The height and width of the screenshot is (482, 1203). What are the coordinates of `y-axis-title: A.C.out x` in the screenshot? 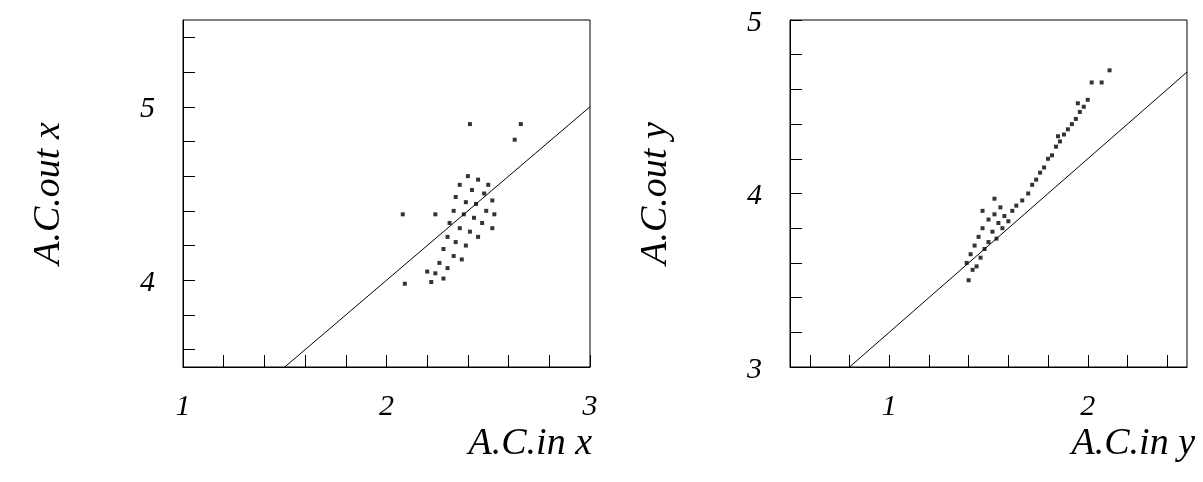 It's located at (46, 195).